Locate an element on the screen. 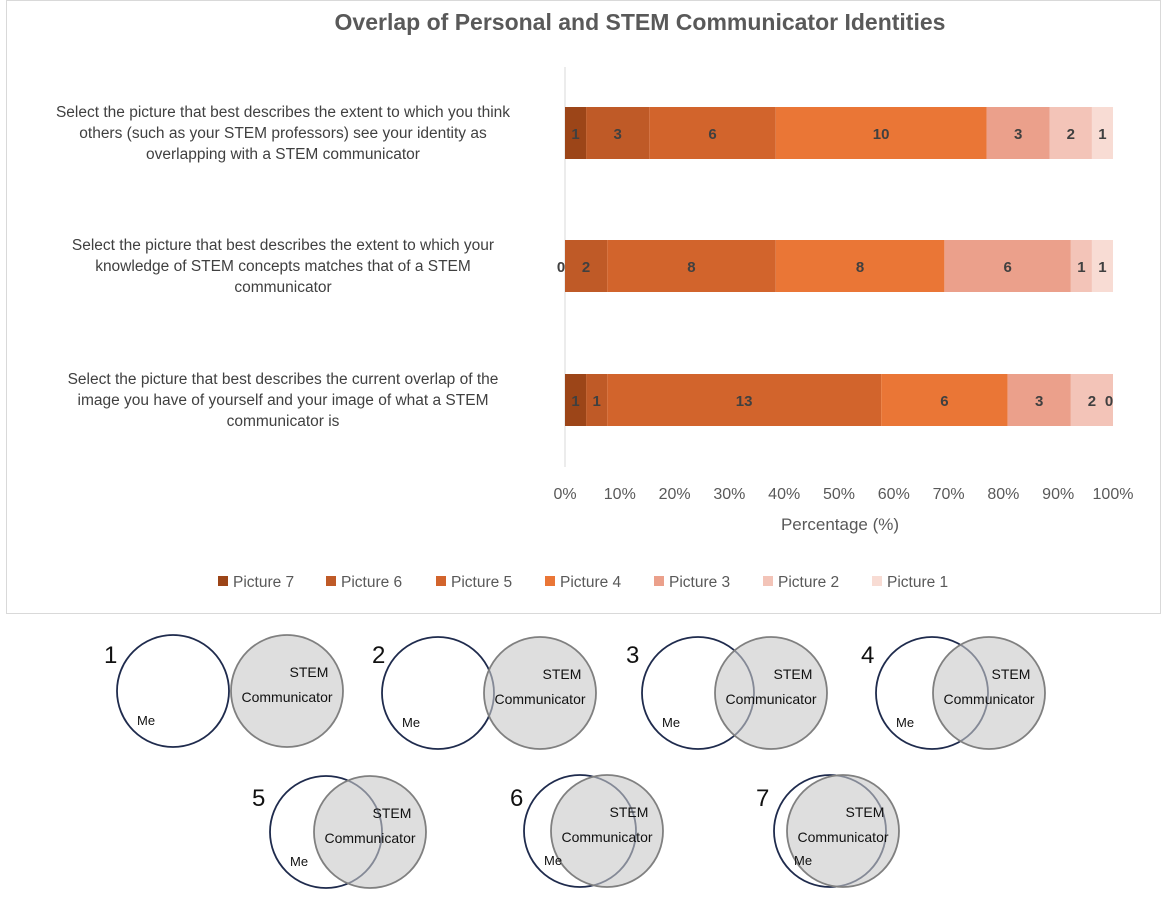 This screenshot has width=1170, height=915. venn-picture: 1 STEM Communicator Me is located at coordinates (224, 691).